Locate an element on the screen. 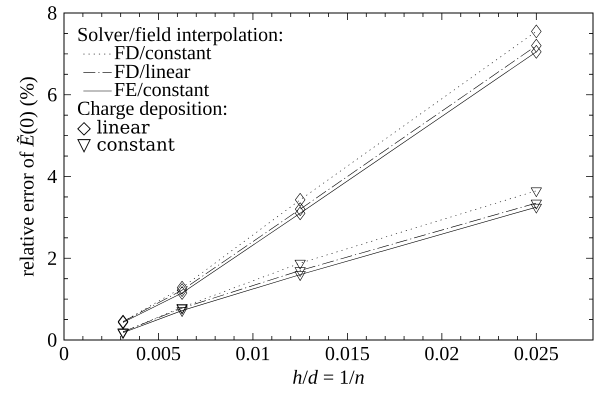 The height and width of the screenshot is (401, 603). annotation: ▽ constant is located at coordinates (126, 145).